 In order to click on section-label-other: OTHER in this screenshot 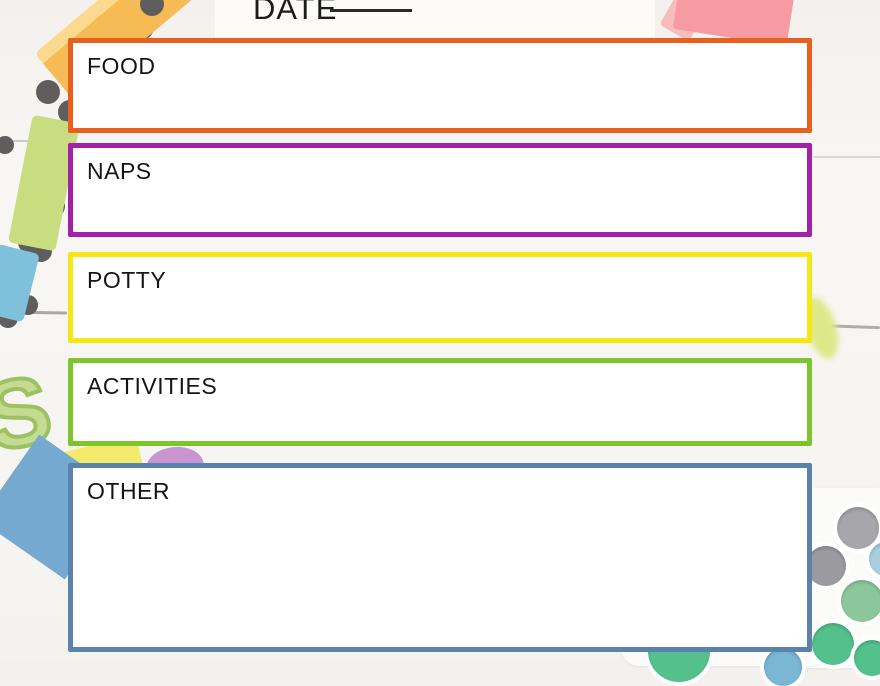, I will do `click(128, 491)`.